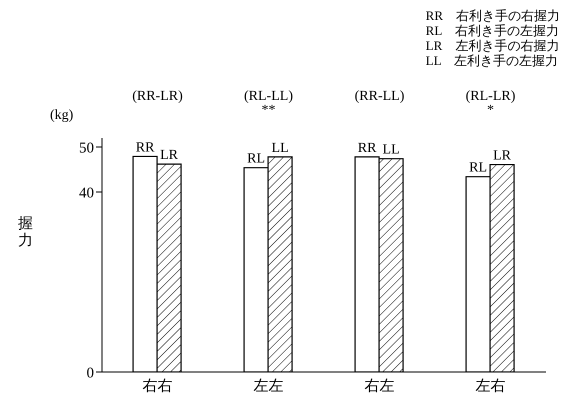 The width and height of the screenshot is (574, 420). I want to click on text: (RL-LL) **, so click(268, 103).